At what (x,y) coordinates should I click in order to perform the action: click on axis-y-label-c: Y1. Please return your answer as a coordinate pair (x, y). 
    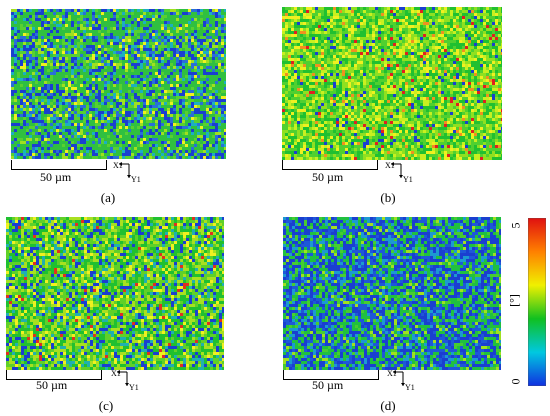
    Looking at the image, I should click on (134, 387).